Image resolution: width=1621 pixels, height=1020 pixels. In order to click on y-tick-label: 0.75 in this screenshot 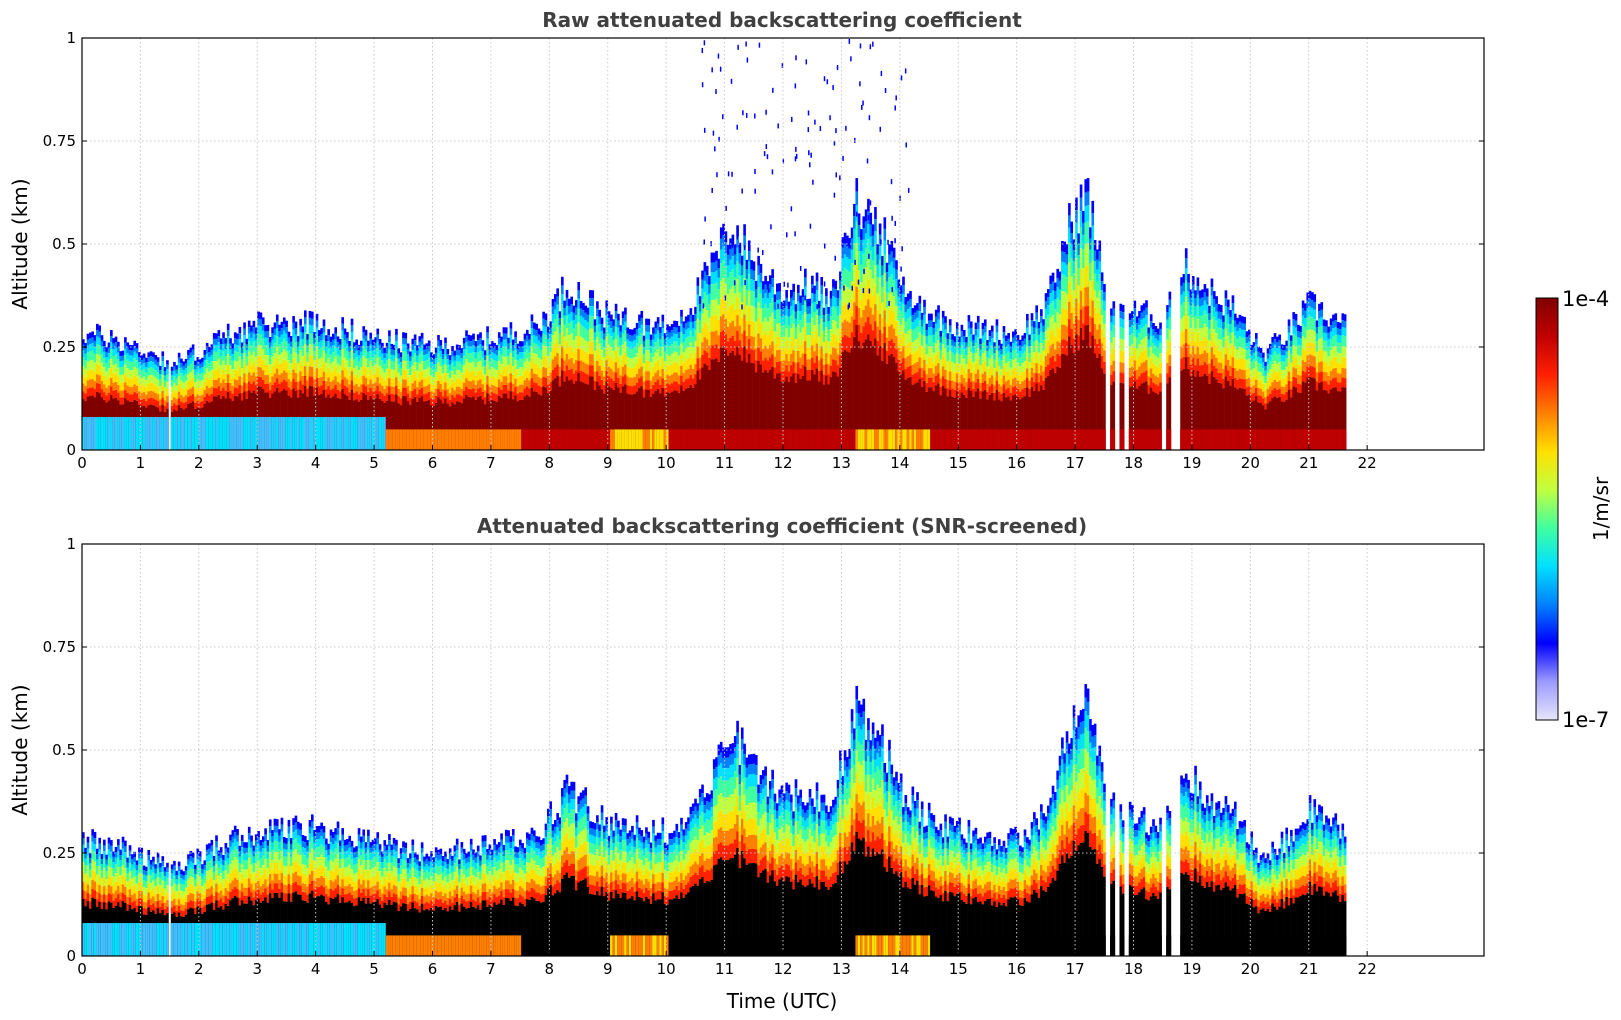, I will do `click(59, 647)`.